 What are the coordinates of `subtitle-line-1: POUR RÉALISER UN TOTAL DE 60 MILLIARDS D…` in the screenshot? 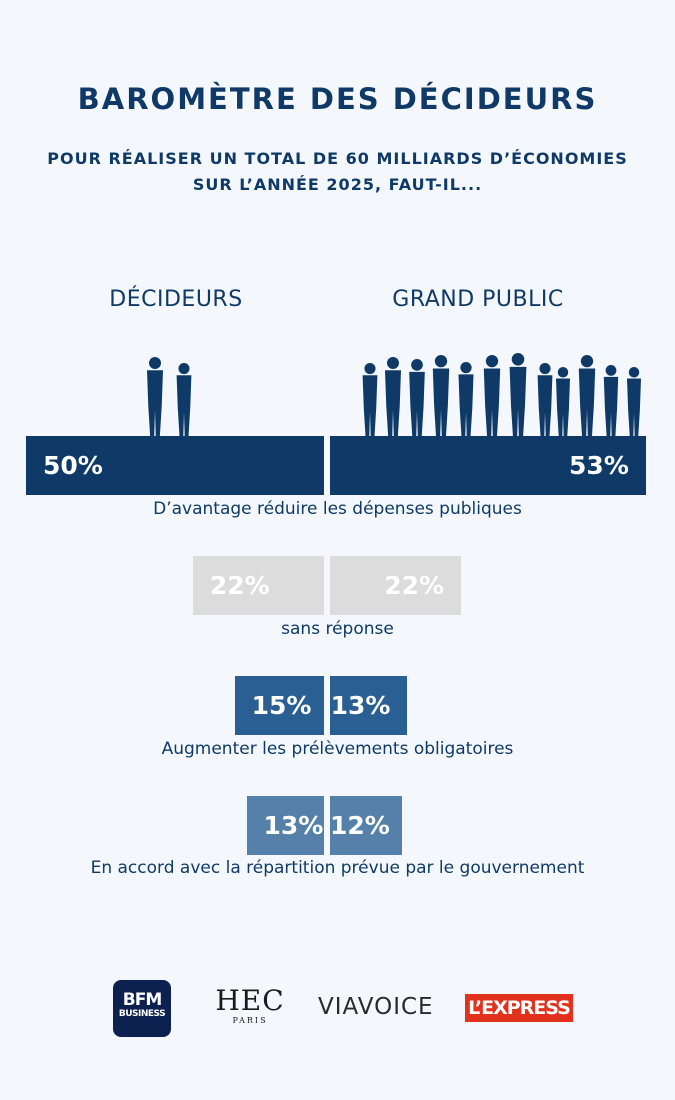 It's located at (337, 158).